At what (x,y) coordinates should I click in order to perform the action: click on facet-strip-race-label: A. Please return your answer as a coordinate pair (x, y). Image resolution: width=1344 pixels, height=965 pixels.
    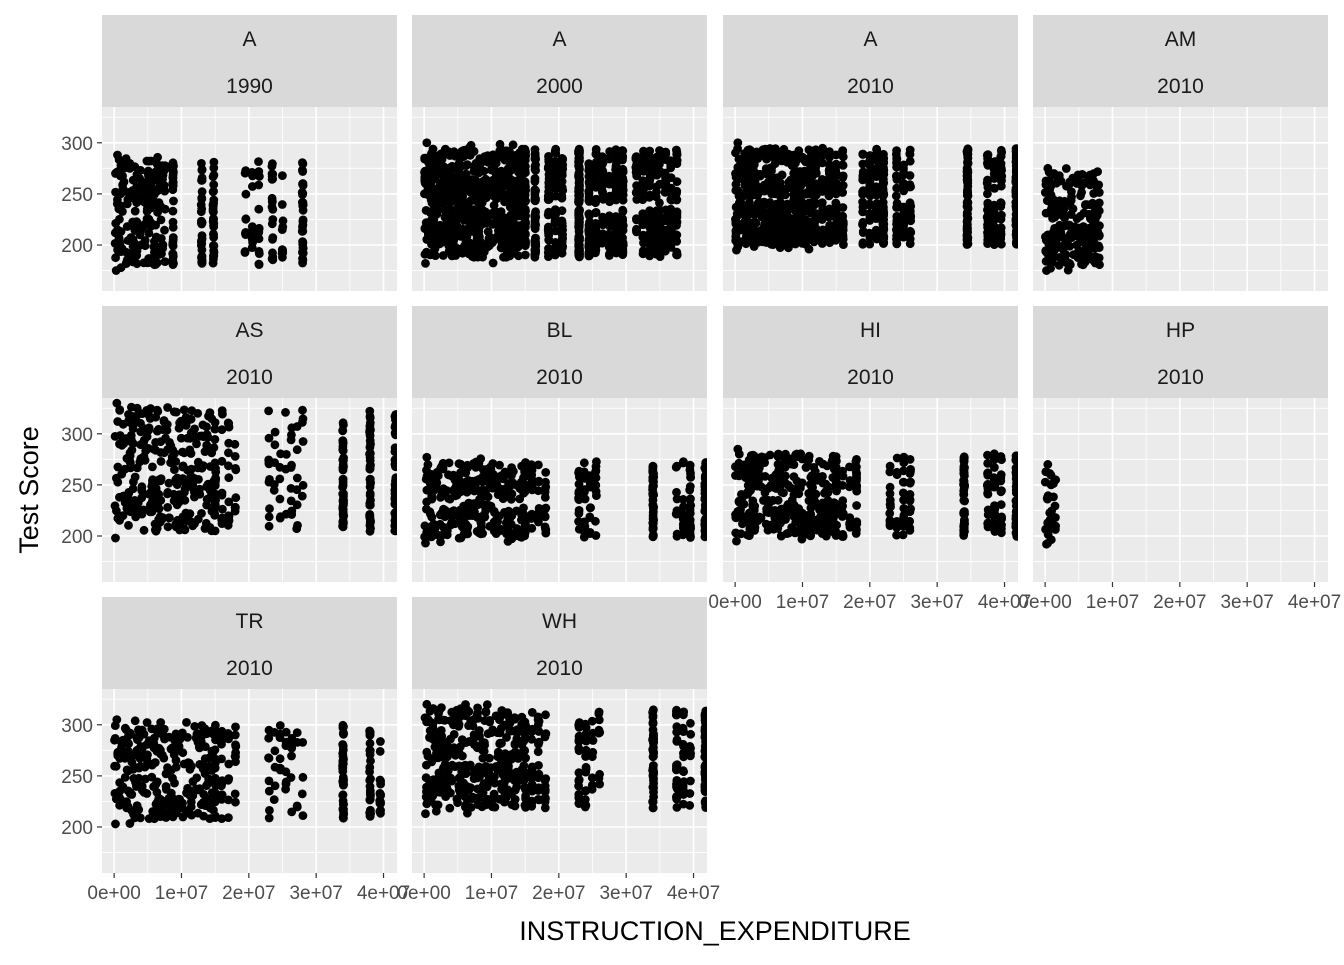
    Looking at the image, I should click on (249, 39).